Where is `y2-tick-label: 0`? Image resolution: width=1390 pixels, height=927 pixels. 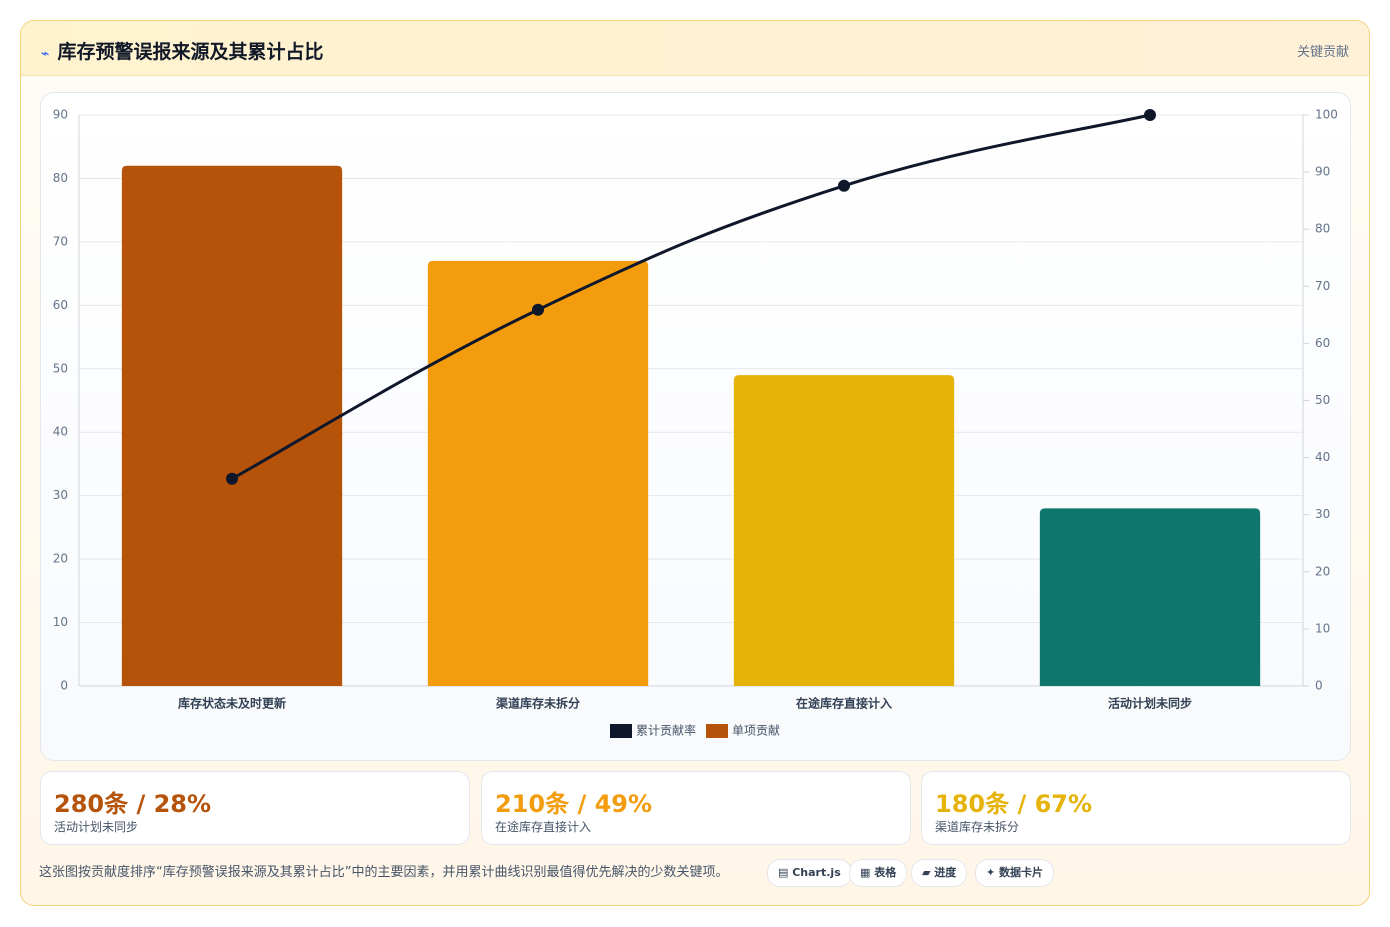
y2-tick-label: 0 is located at coordinates (1319, 686).